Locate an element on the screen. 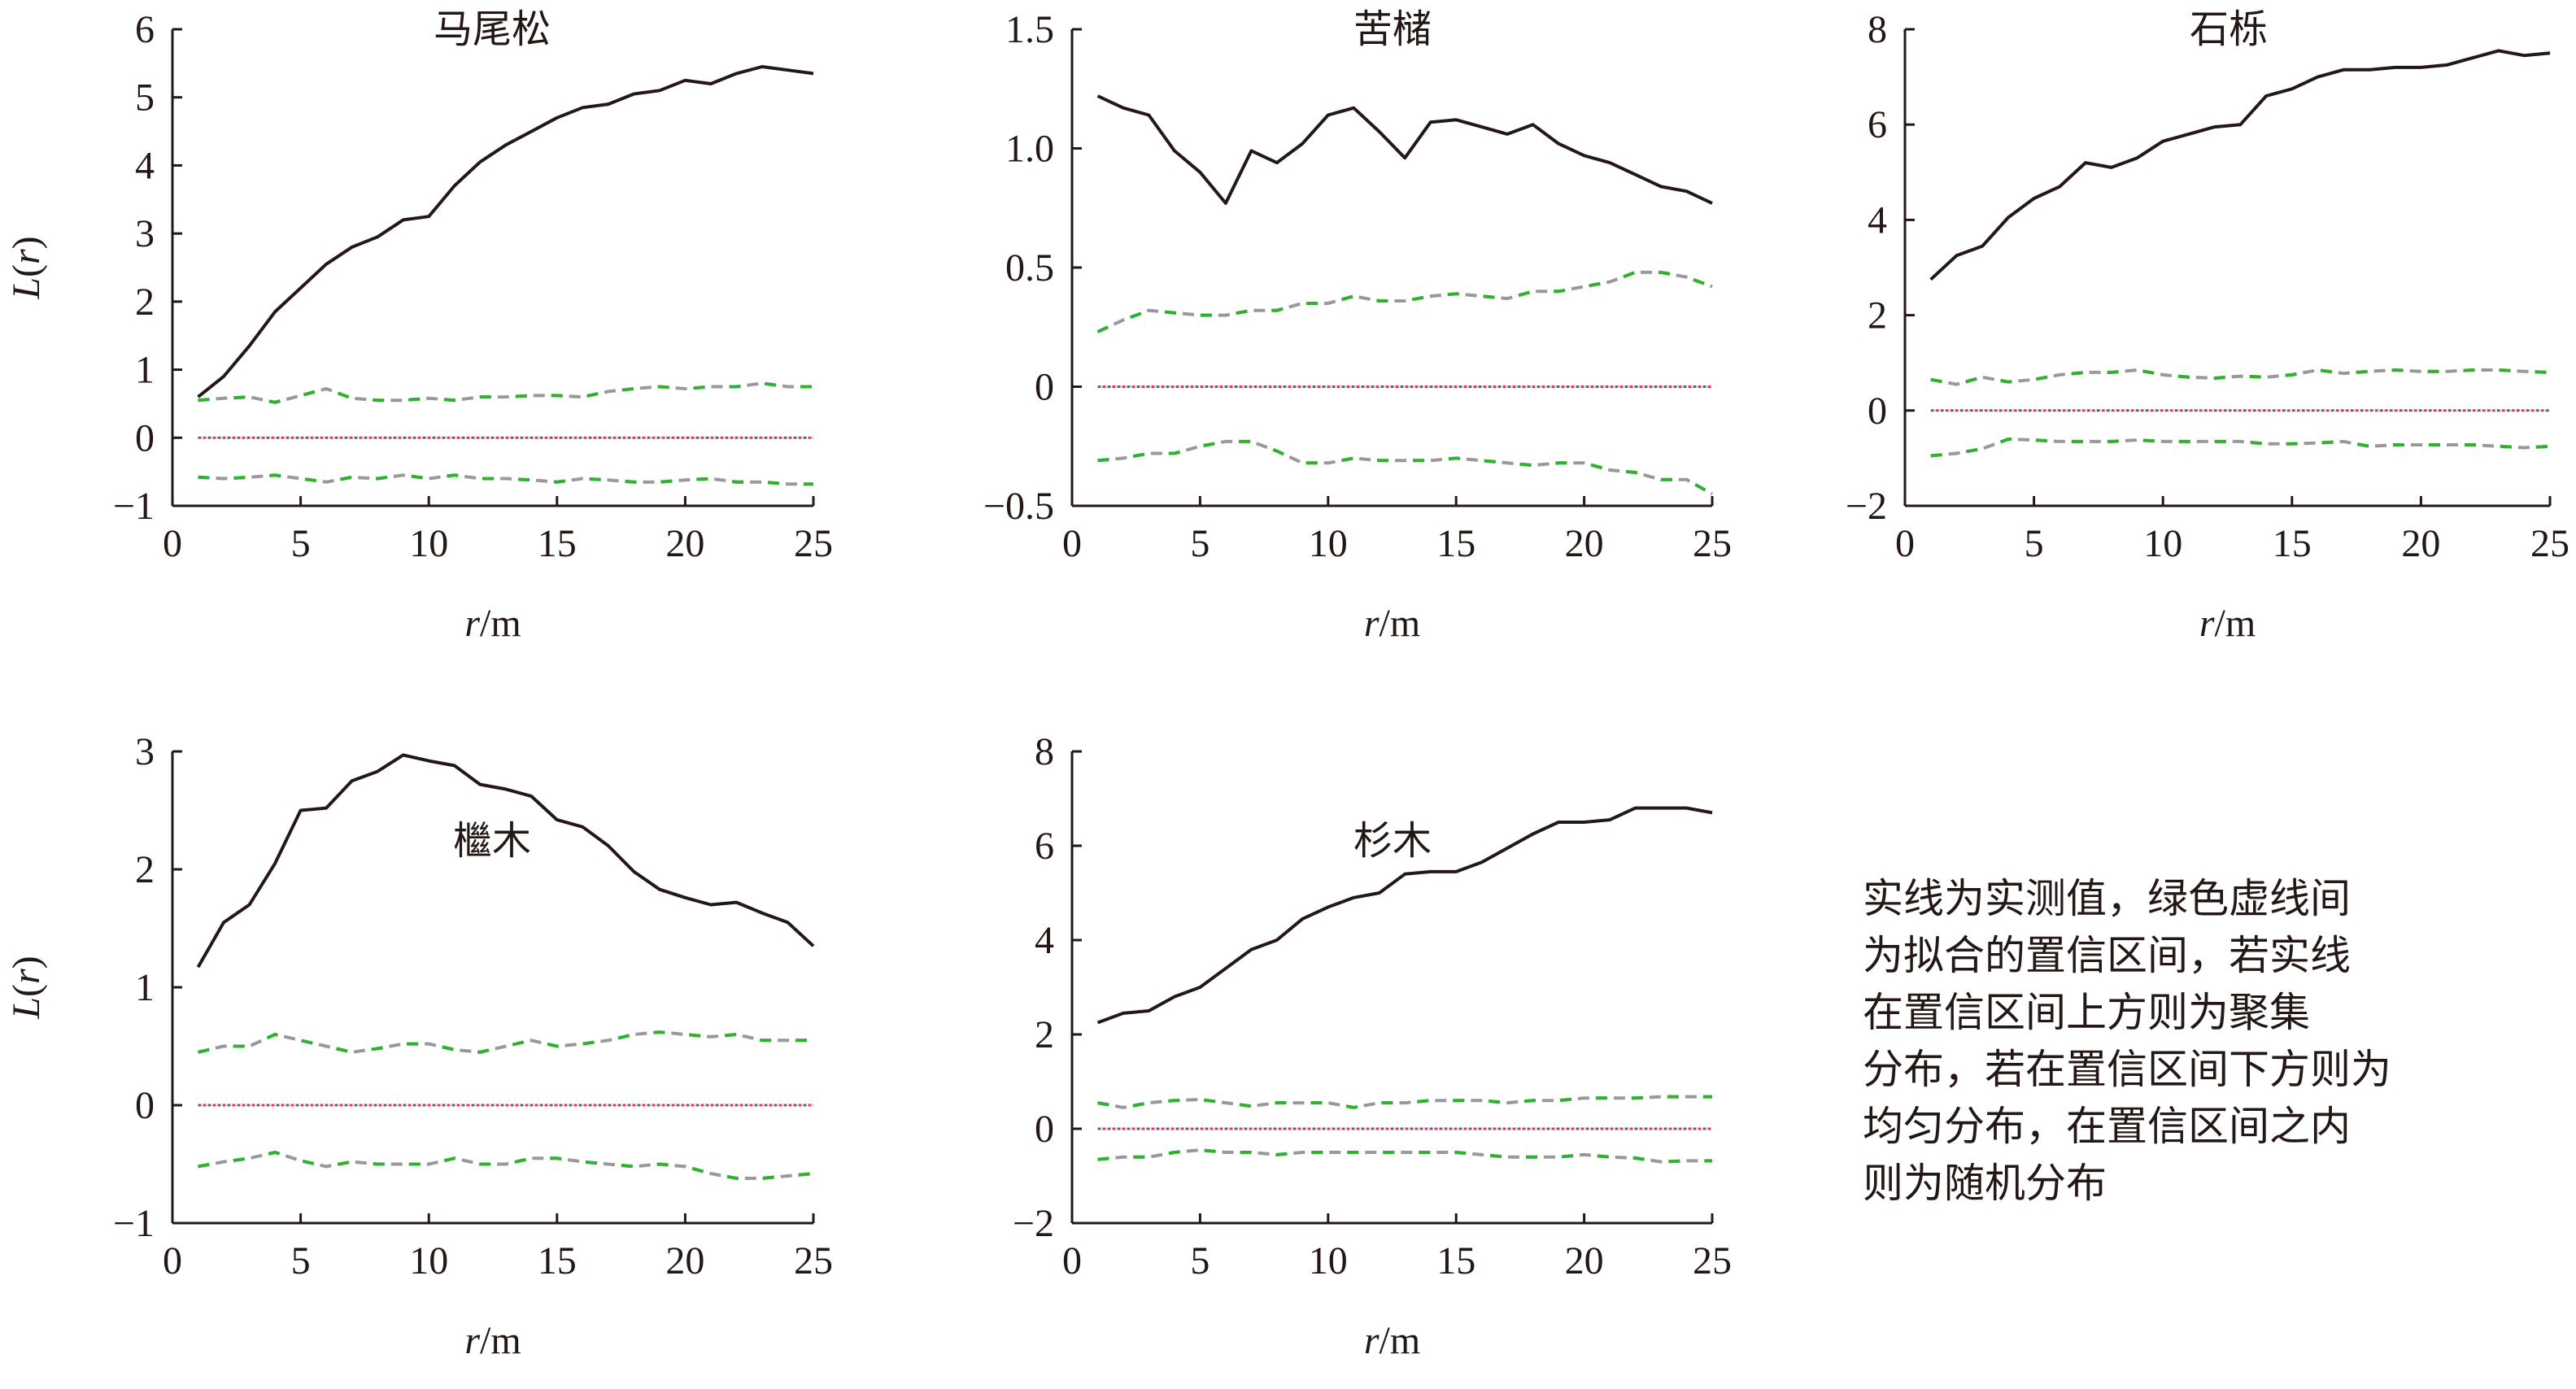  panel-title: 马尾松 is located at coordinates (492, 29).